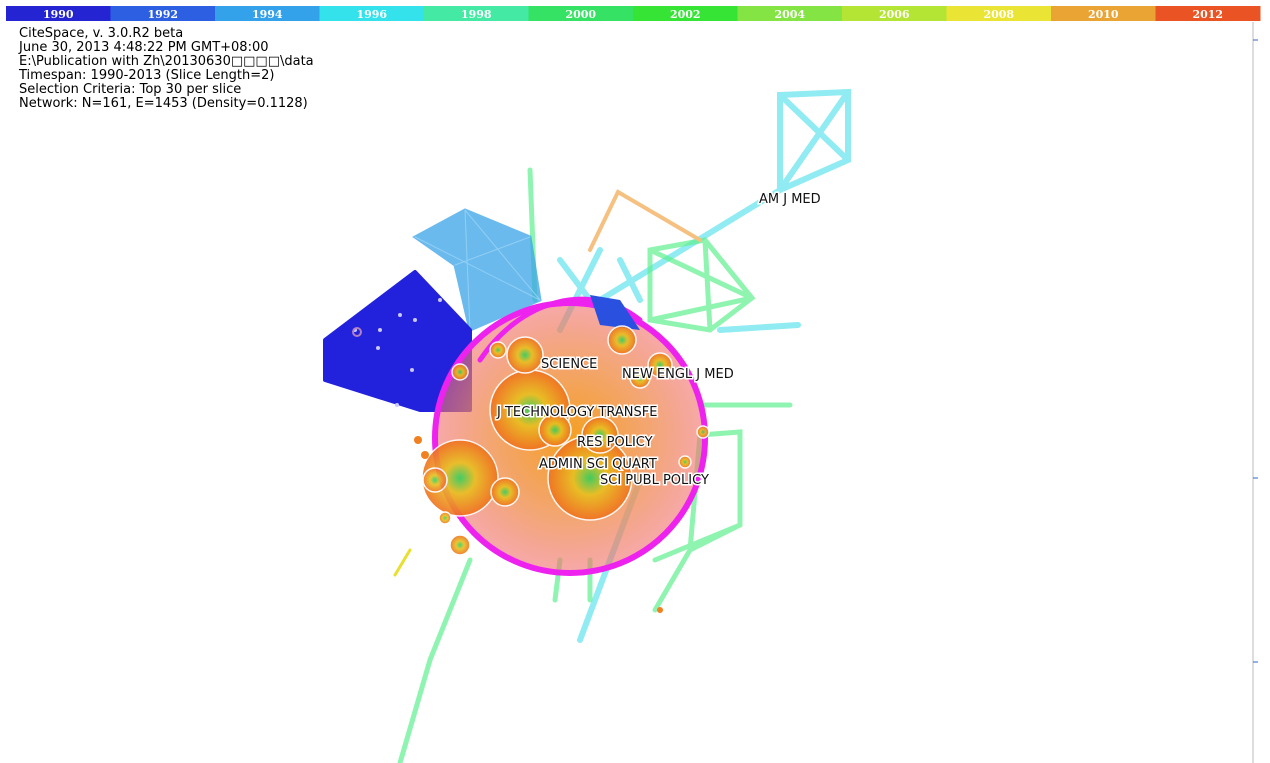 This screenshot has width=1270, height=763. I want to click on node-label: SCI PUBL POLICY, so click(654, 480).